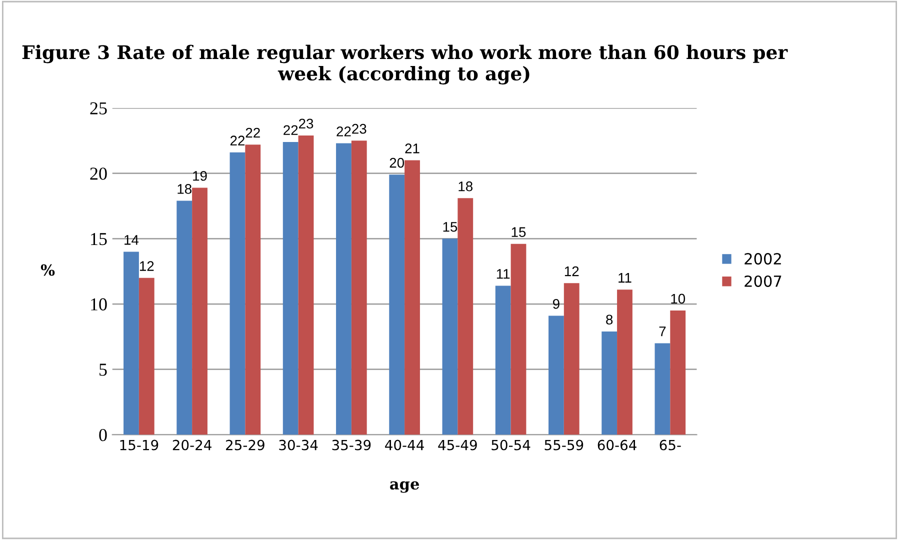 Image resolution: width=899 pixels, height=540 pixels. What do you see at coordinates (298, 445) in the screenshot?
I see `x-tick-label: 30-34` at bounding box center [298, 445].